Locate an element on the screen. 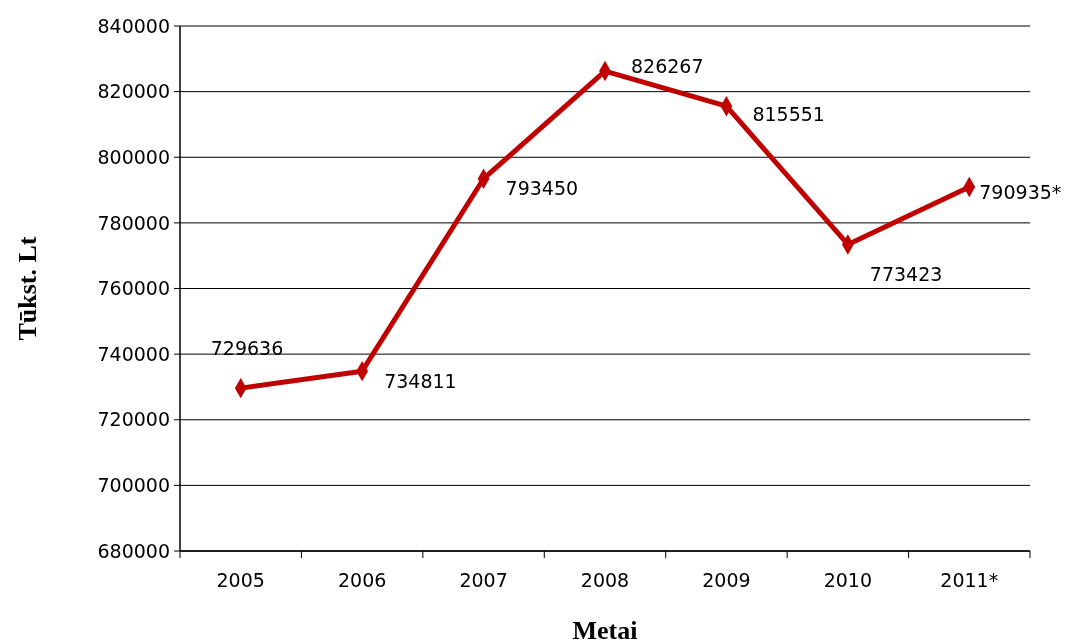 This screenshot has height=641, width=1081. x-tick-label: 2005 is located at coordinates (240, 580).